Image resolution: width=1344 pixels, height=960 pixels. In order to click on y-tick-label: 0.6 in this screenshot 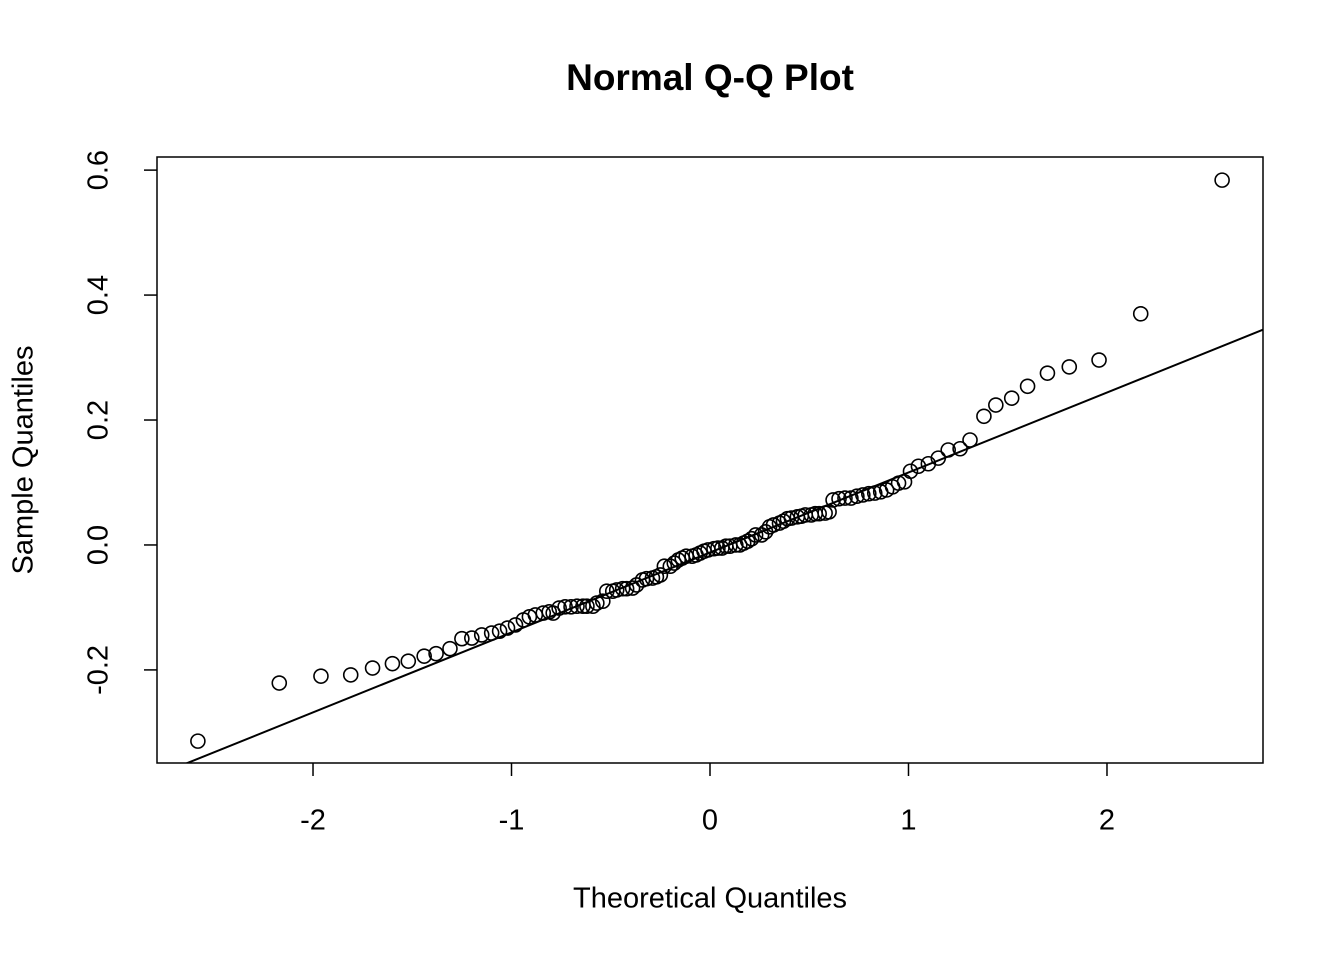, I will do `click(99, 170)`.